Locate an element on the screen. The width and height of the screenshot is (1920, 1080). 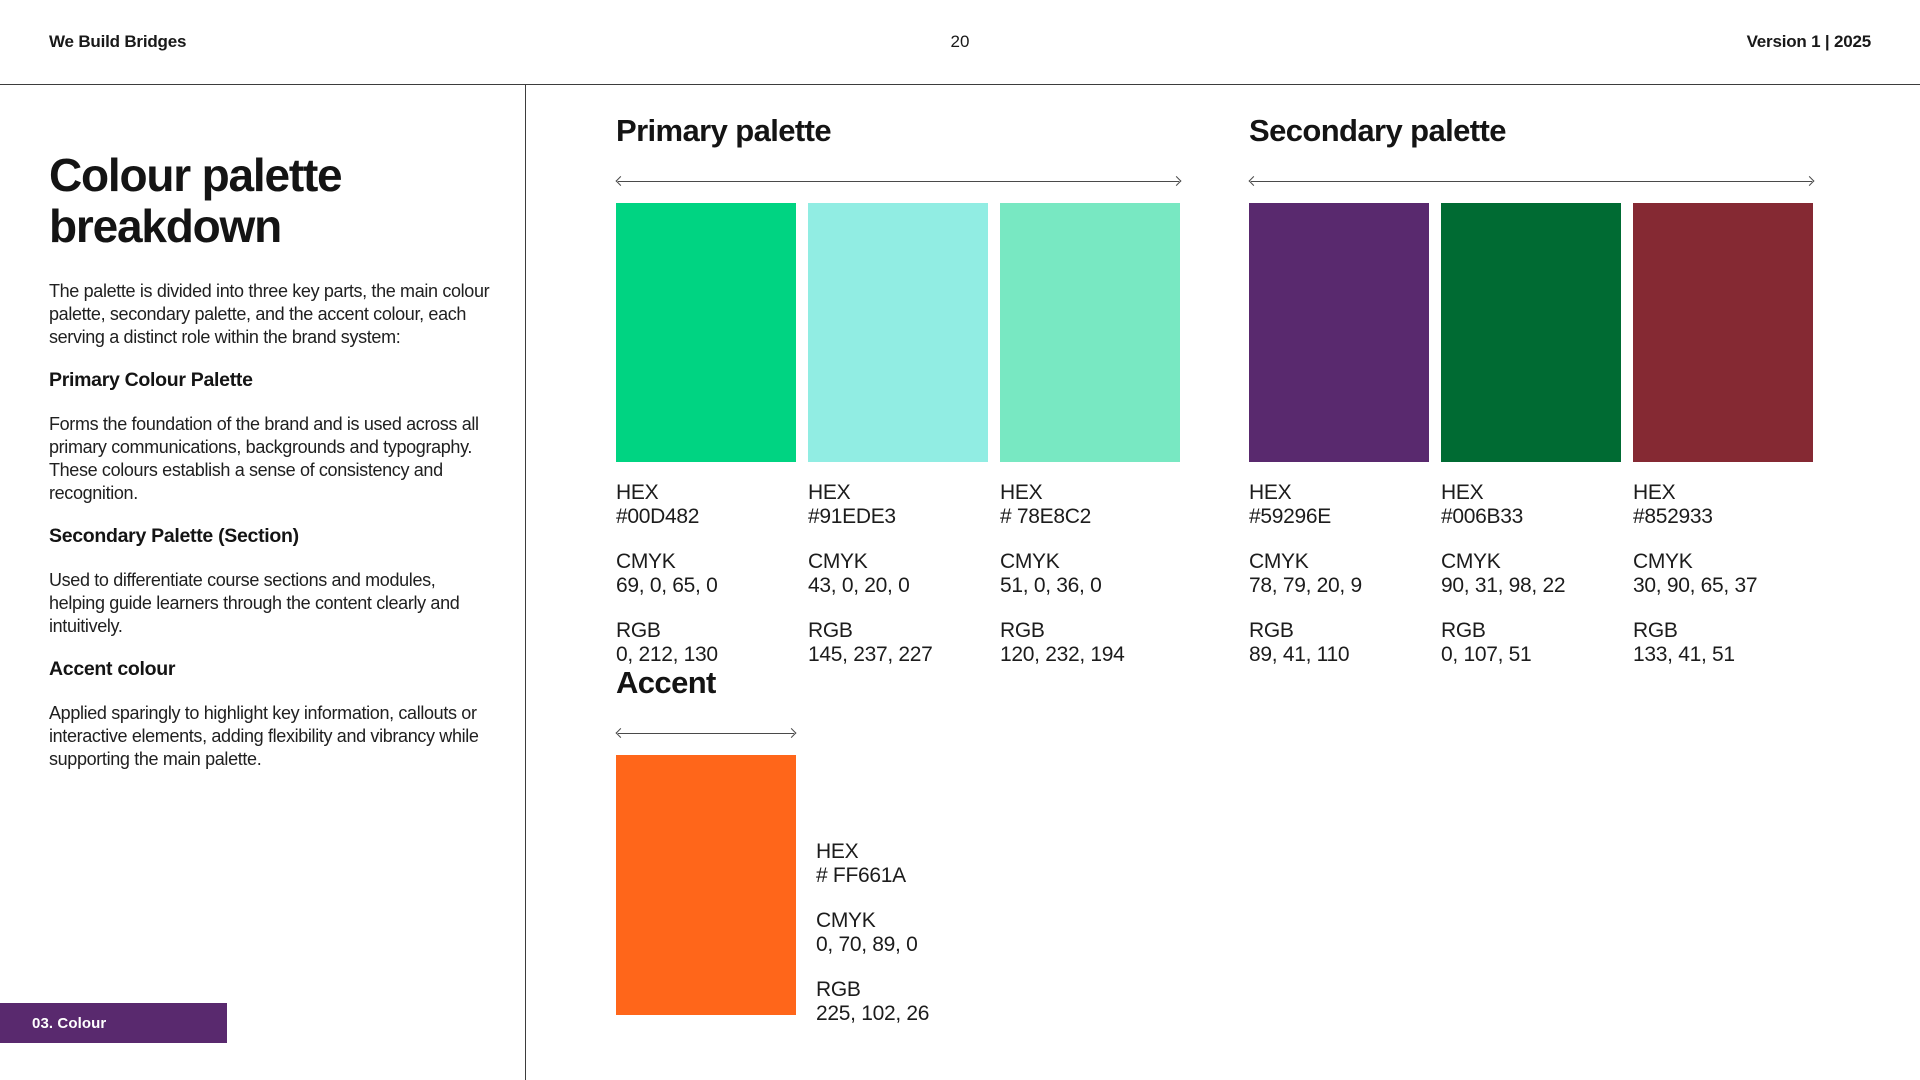
hex-value: #006B33 is located at coordinates (1482, 516).